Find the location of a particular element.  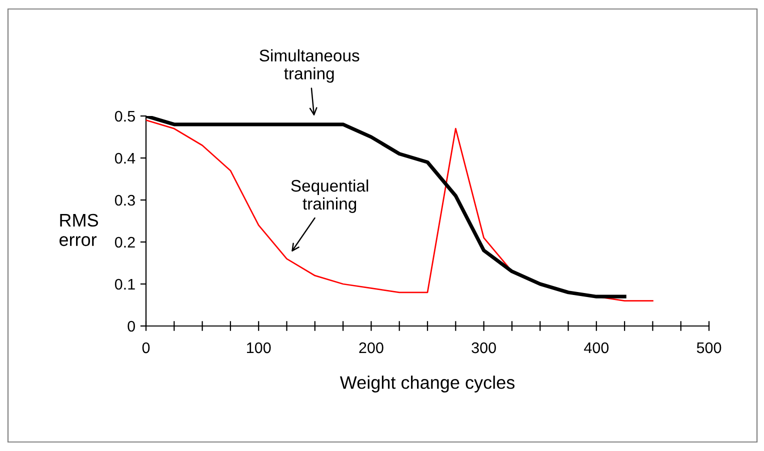

x-axis-title: Weight change cycles is located at coordinates (427, 384).